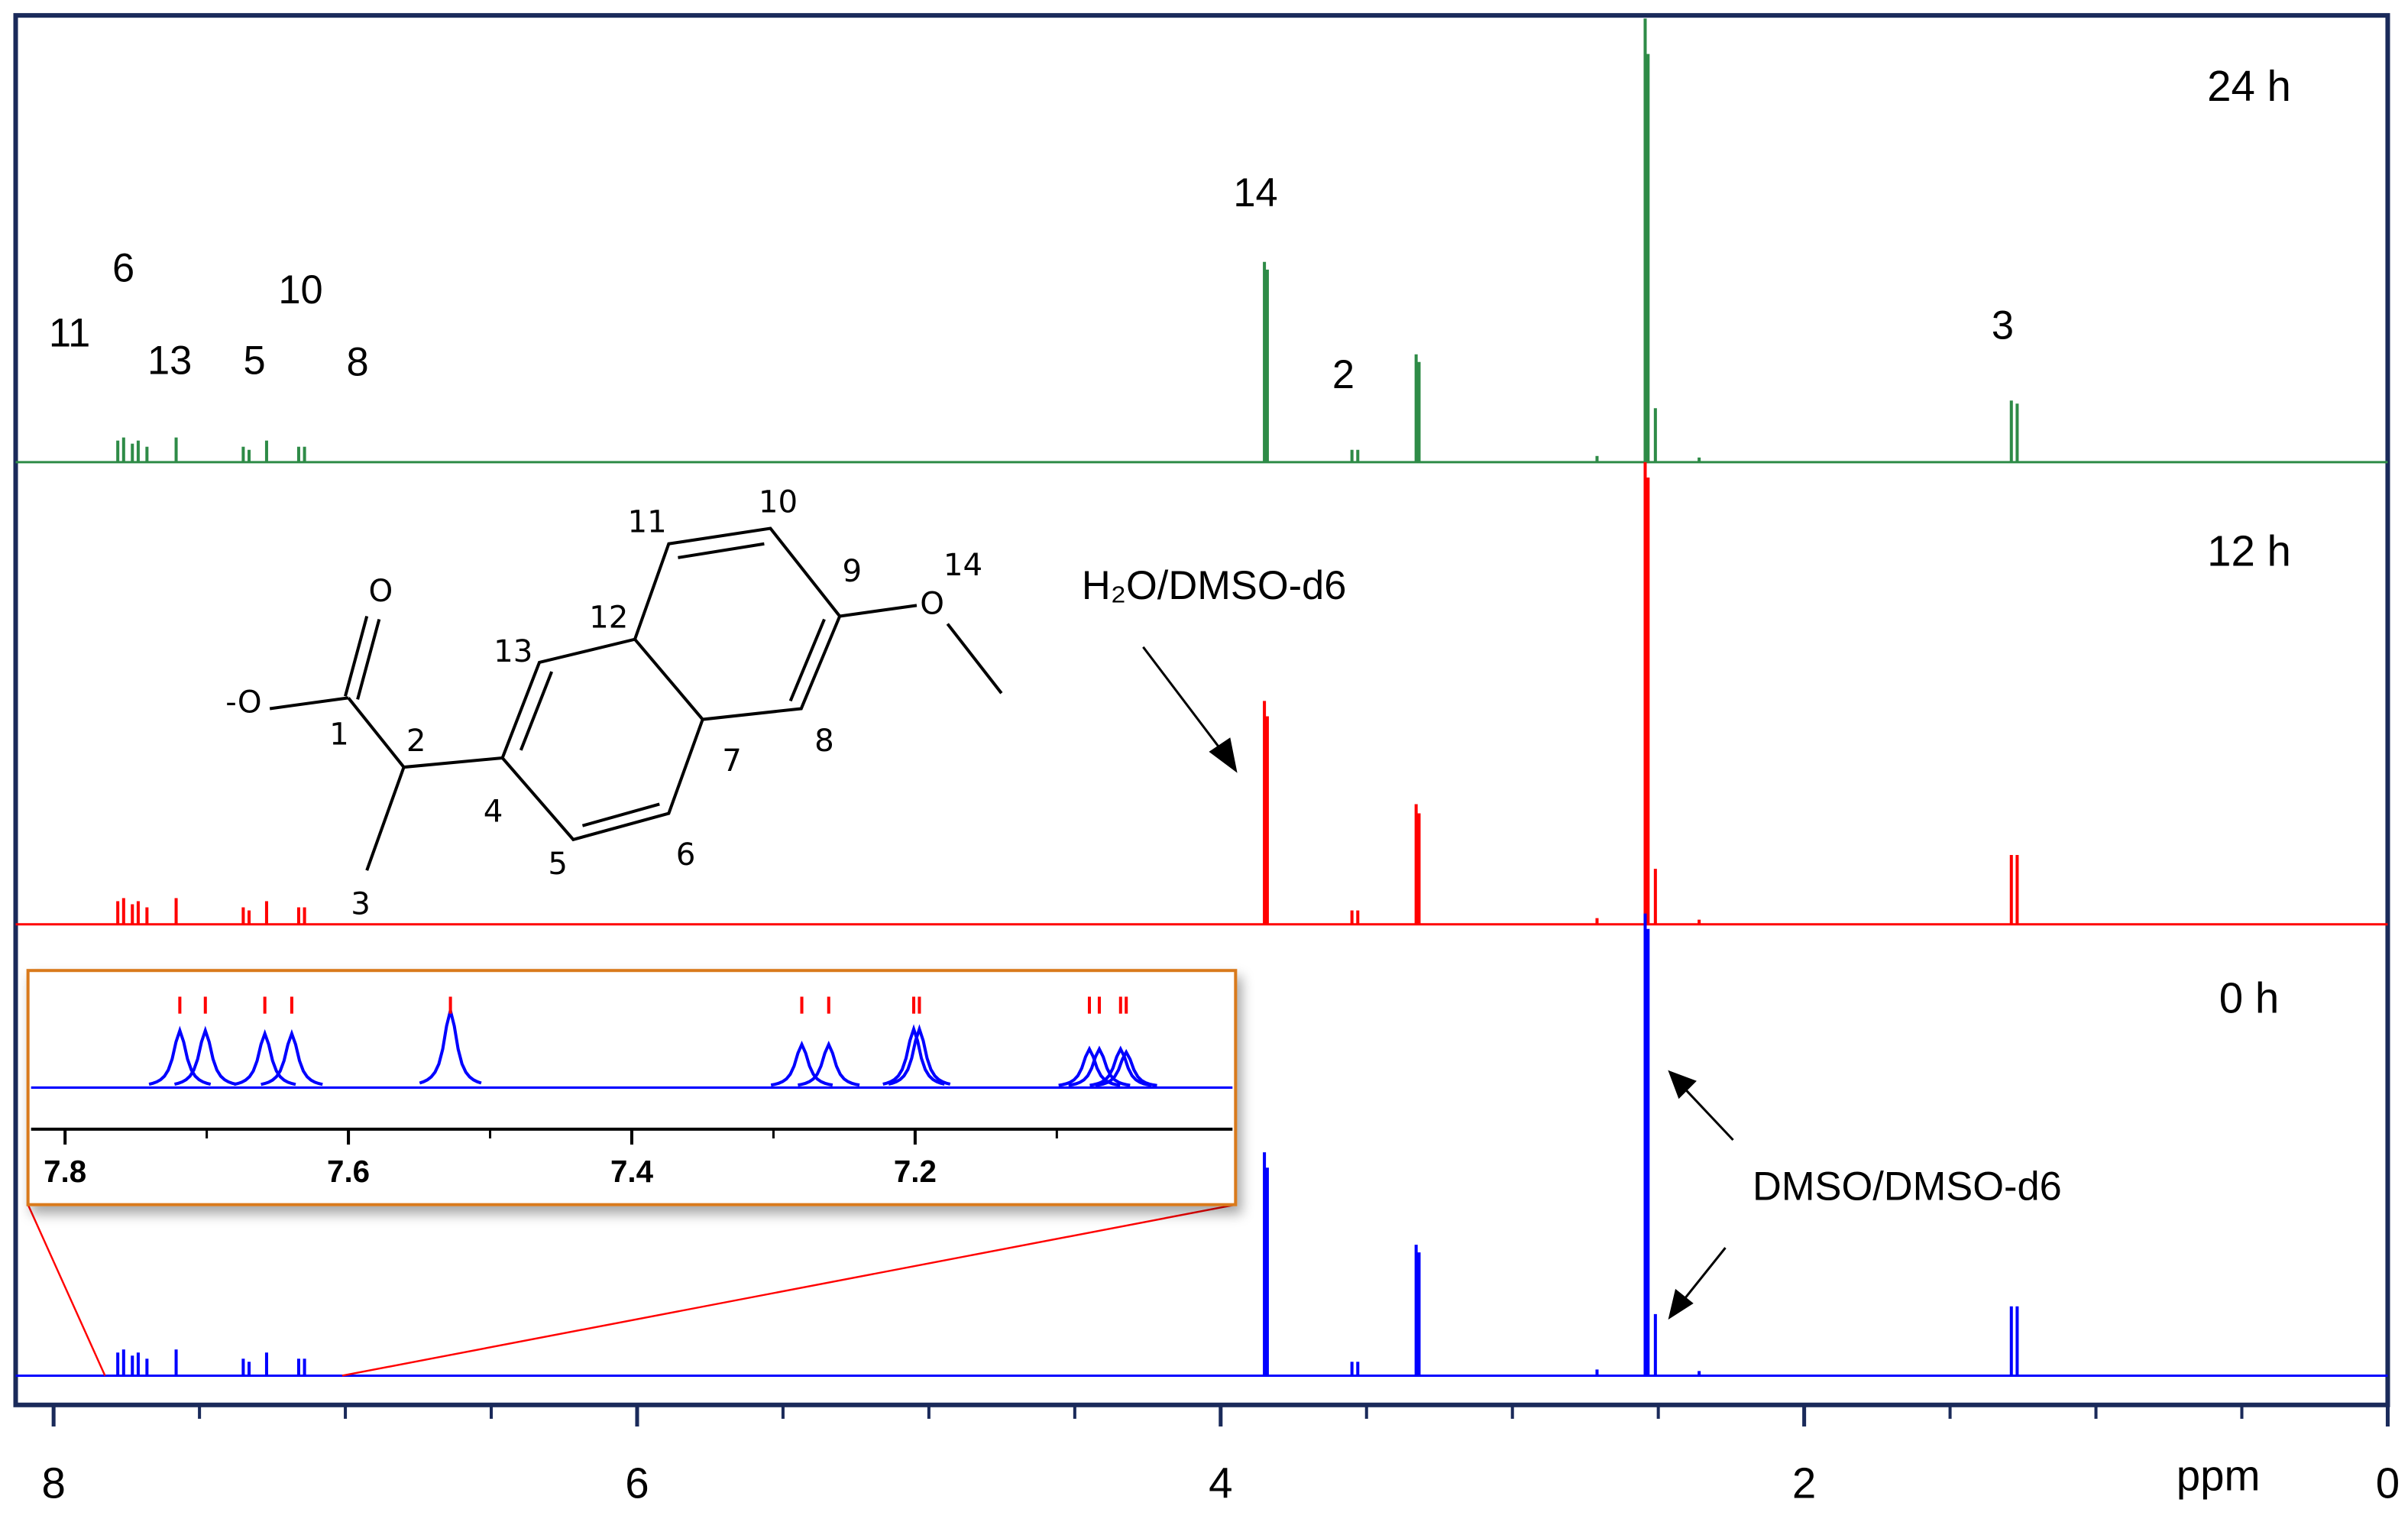 This screenshot has width=2408, height=1522. What do you see at coordinates (2003, 325) in the screenshot?
I see `annotation: 3` at bounding box center [2003, 325].